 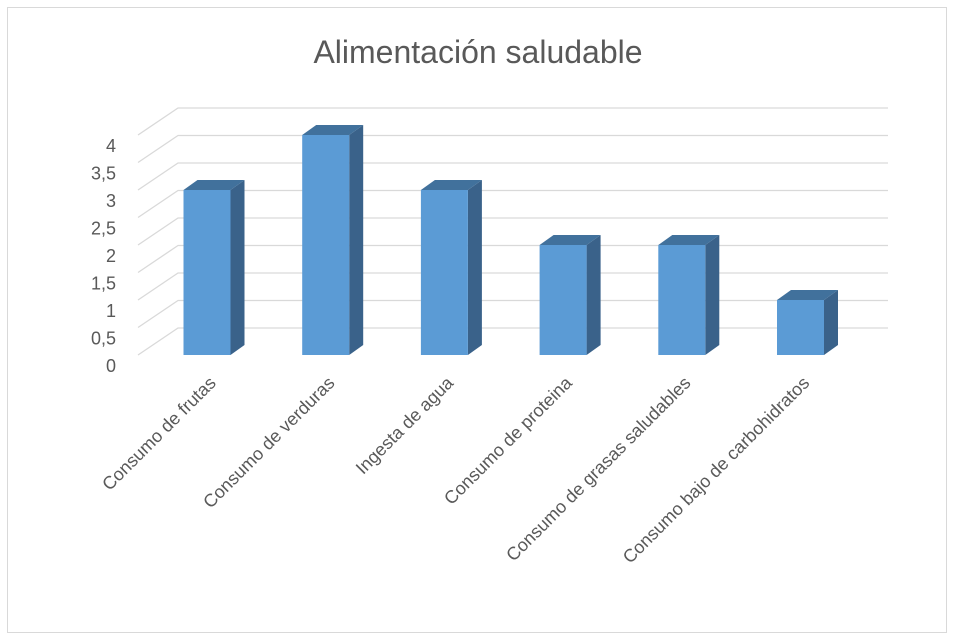 What do you see at coordinates (103, 229) in the screenshot?
I see `y-tick-label: 2,5` at bounding box center [103, 229].